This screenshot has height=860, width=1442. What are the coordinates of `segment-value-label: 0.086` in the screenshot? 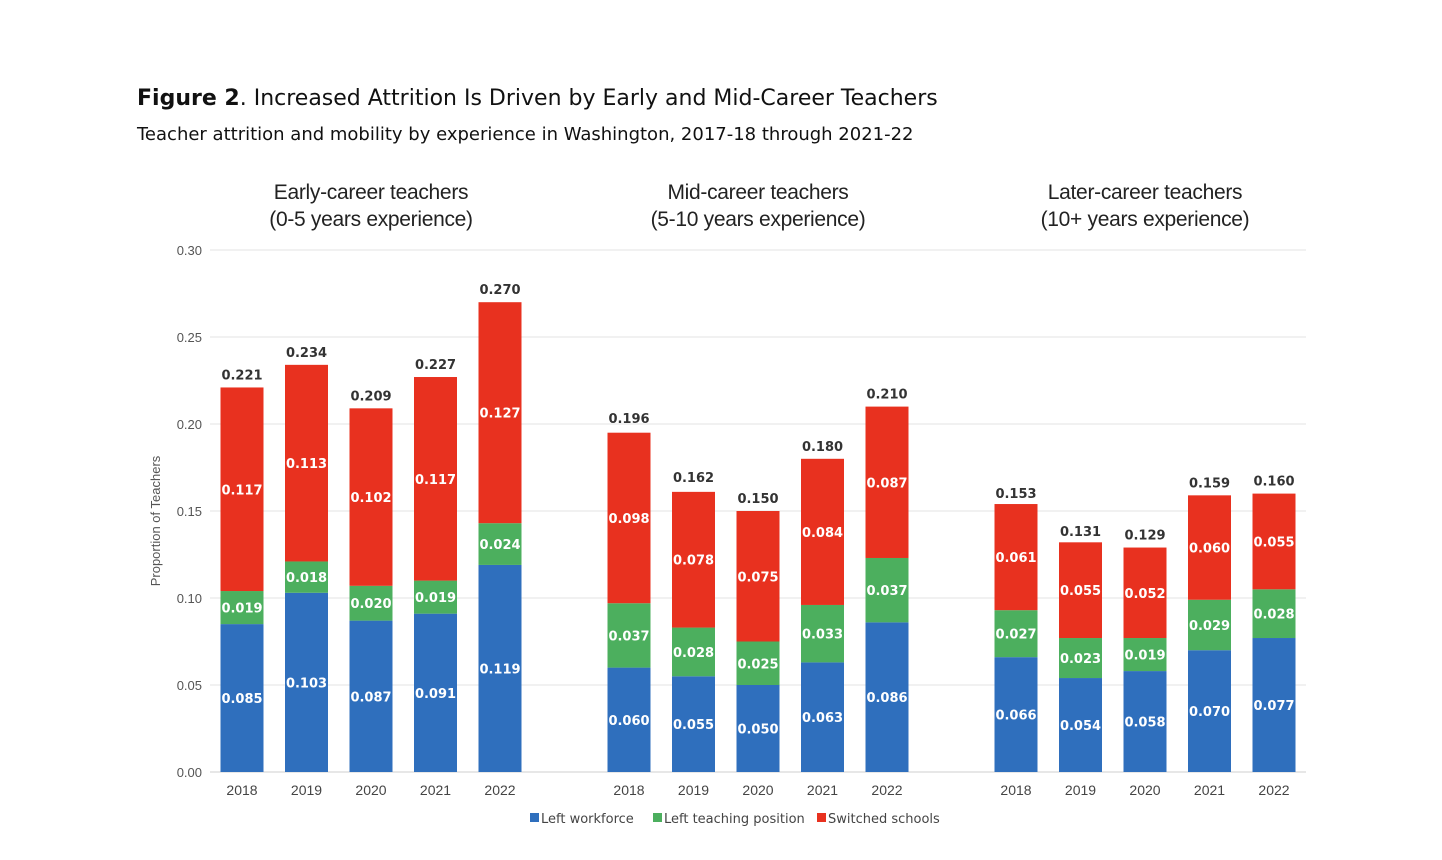 It's located at (886, 698).